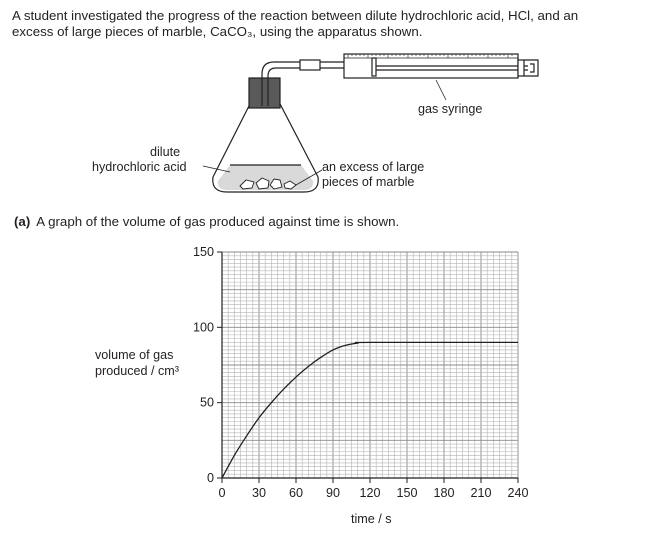 The width and height of the screenshot is (656, 544). Describe the element at coordinates (22, 221) in the screenshot. I see `part-a-number: (a)` at that location.